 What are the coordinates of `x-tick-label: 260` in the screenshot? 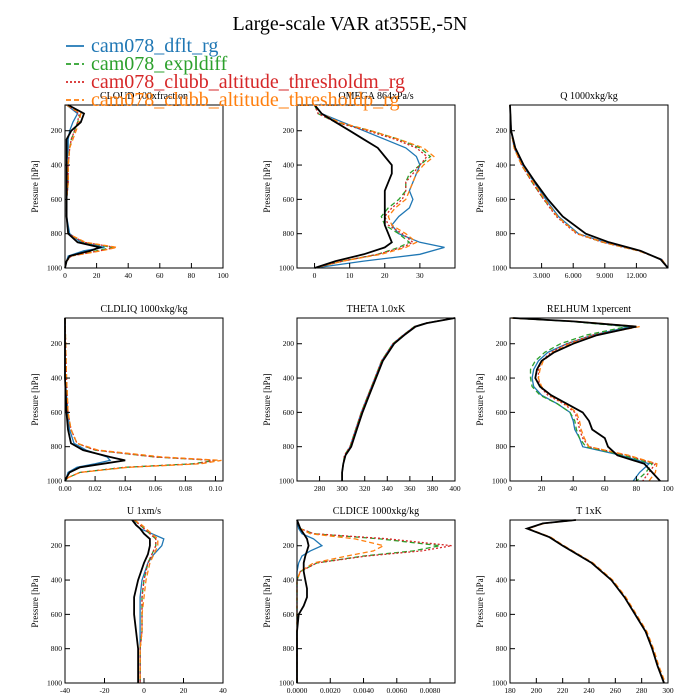 It's located at (616, 690).